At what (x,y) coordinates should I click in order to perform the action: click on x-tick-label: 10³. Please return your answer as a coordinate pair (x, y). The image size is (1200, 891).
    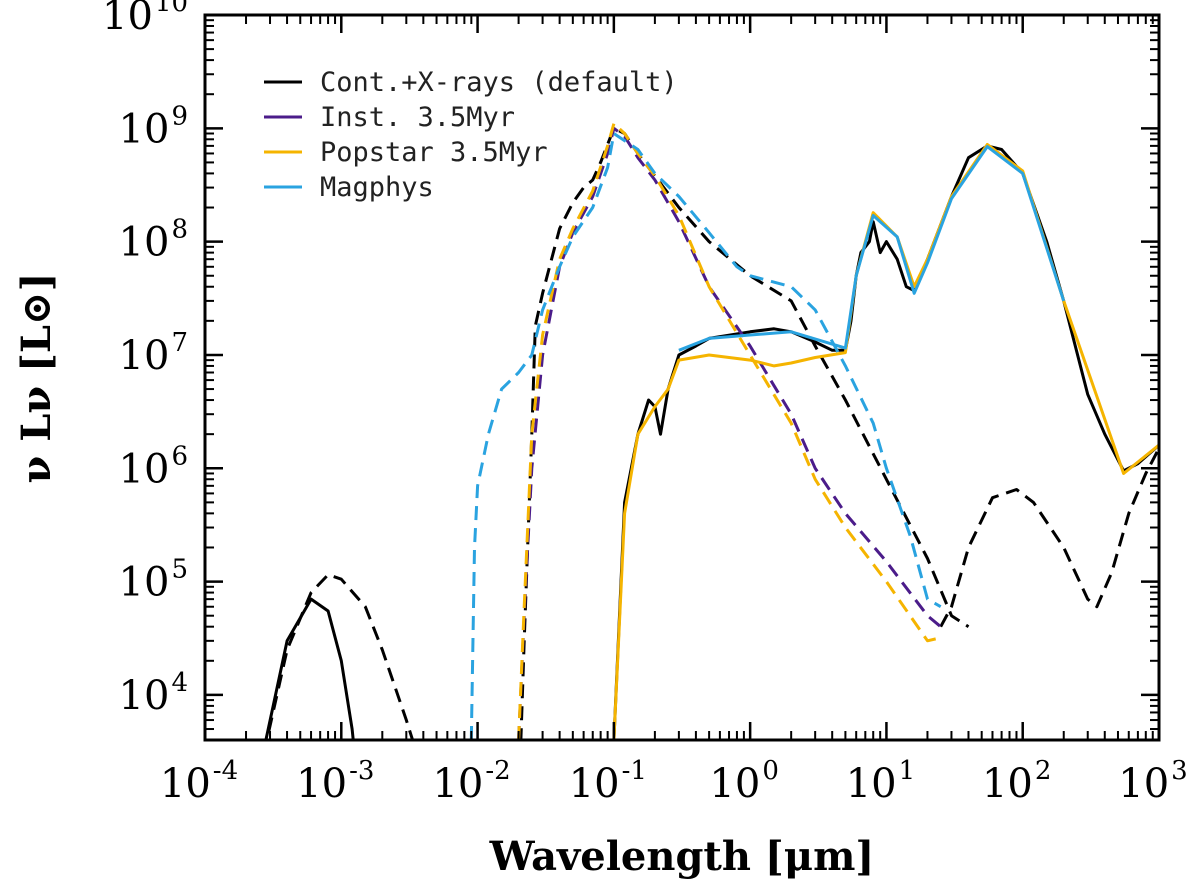
    Looking at the image, I should click on (1152, 781).